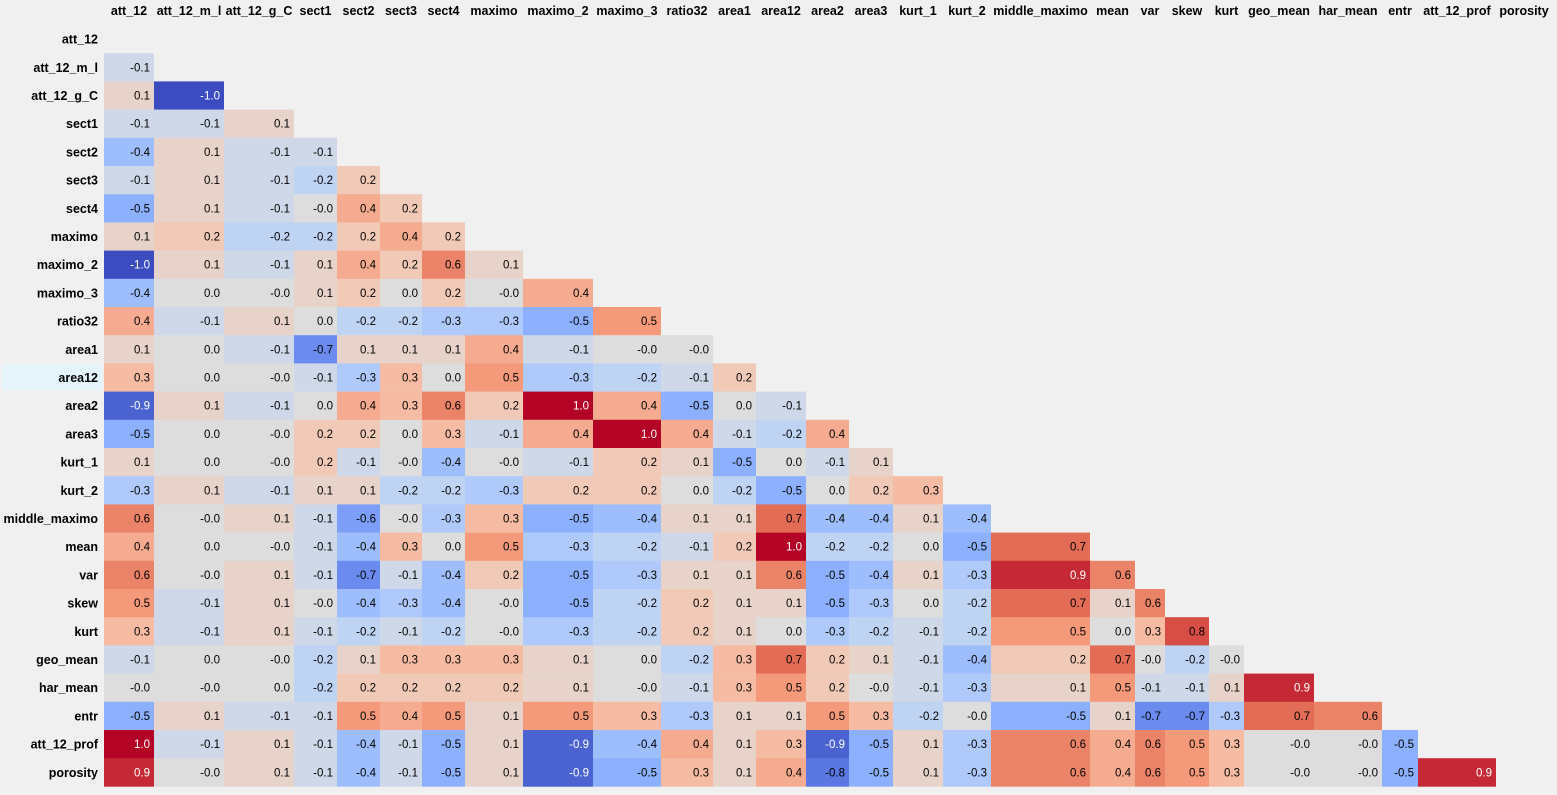 The height and width of the screenshot is (795, 1557). What do you see at coordinates (626, 11) in the screenshot?
I see `column-label: maximo_3` at bounding box center [626, 11].